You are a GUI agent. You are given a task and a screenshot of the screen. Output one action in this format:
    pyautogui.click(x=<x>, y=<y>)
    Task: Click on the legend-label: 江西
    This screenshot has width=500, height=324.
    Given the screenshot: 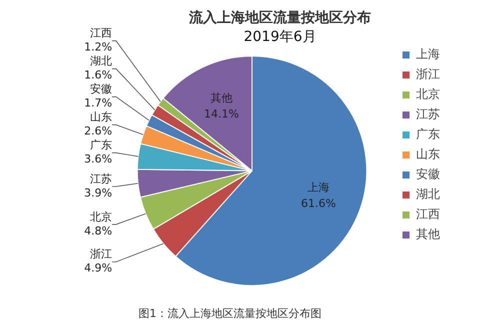 What is the action you would take?
    pyautogui.click(x=428, y=214)
    